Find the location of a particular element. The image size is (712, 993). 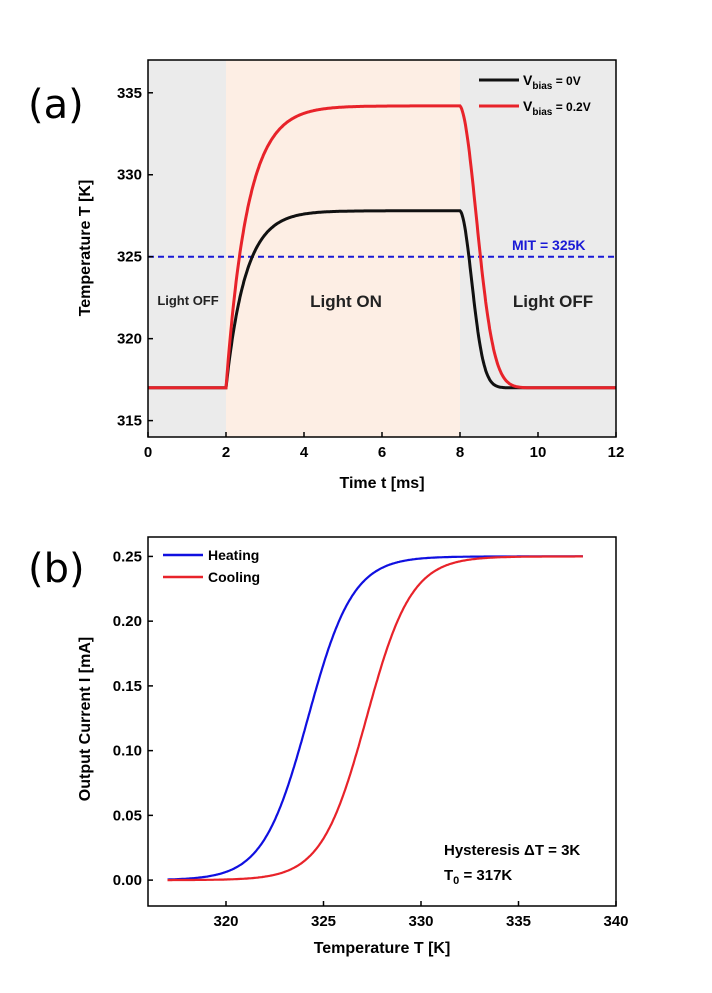

xtick-label: 6 is located at coordinates (382, 452).